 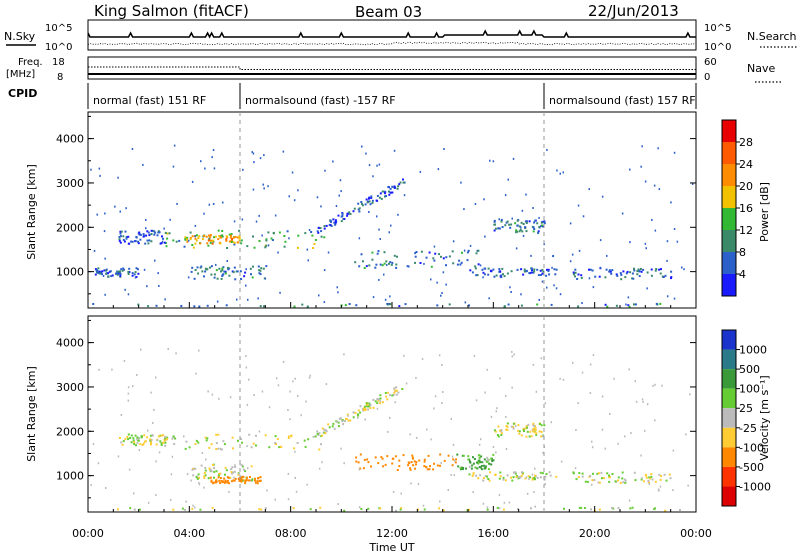 I want to click on freq-tick-top: 18, so click(x=58, y=62).